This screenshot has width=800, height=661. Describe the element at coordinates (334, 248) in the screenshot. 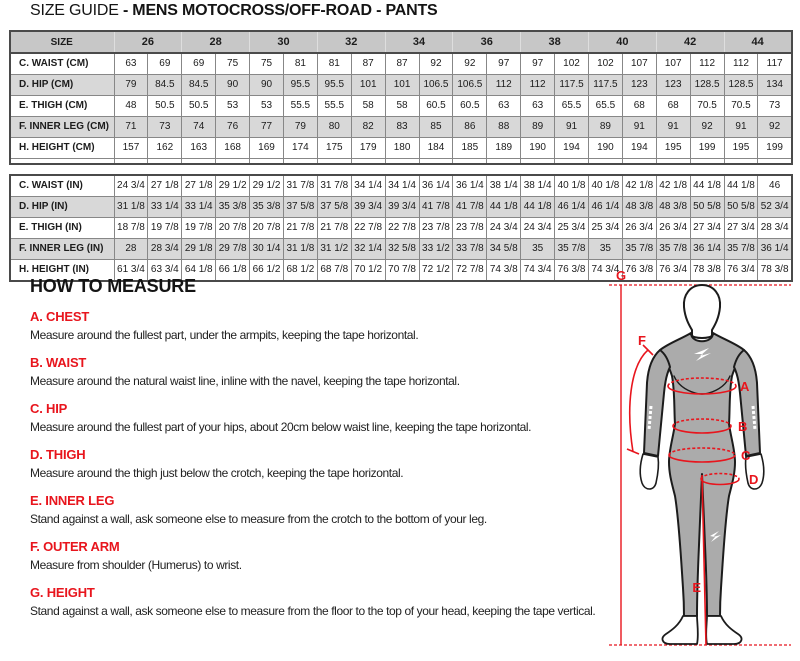

I see `value-cell: 31 1/2` at that location.